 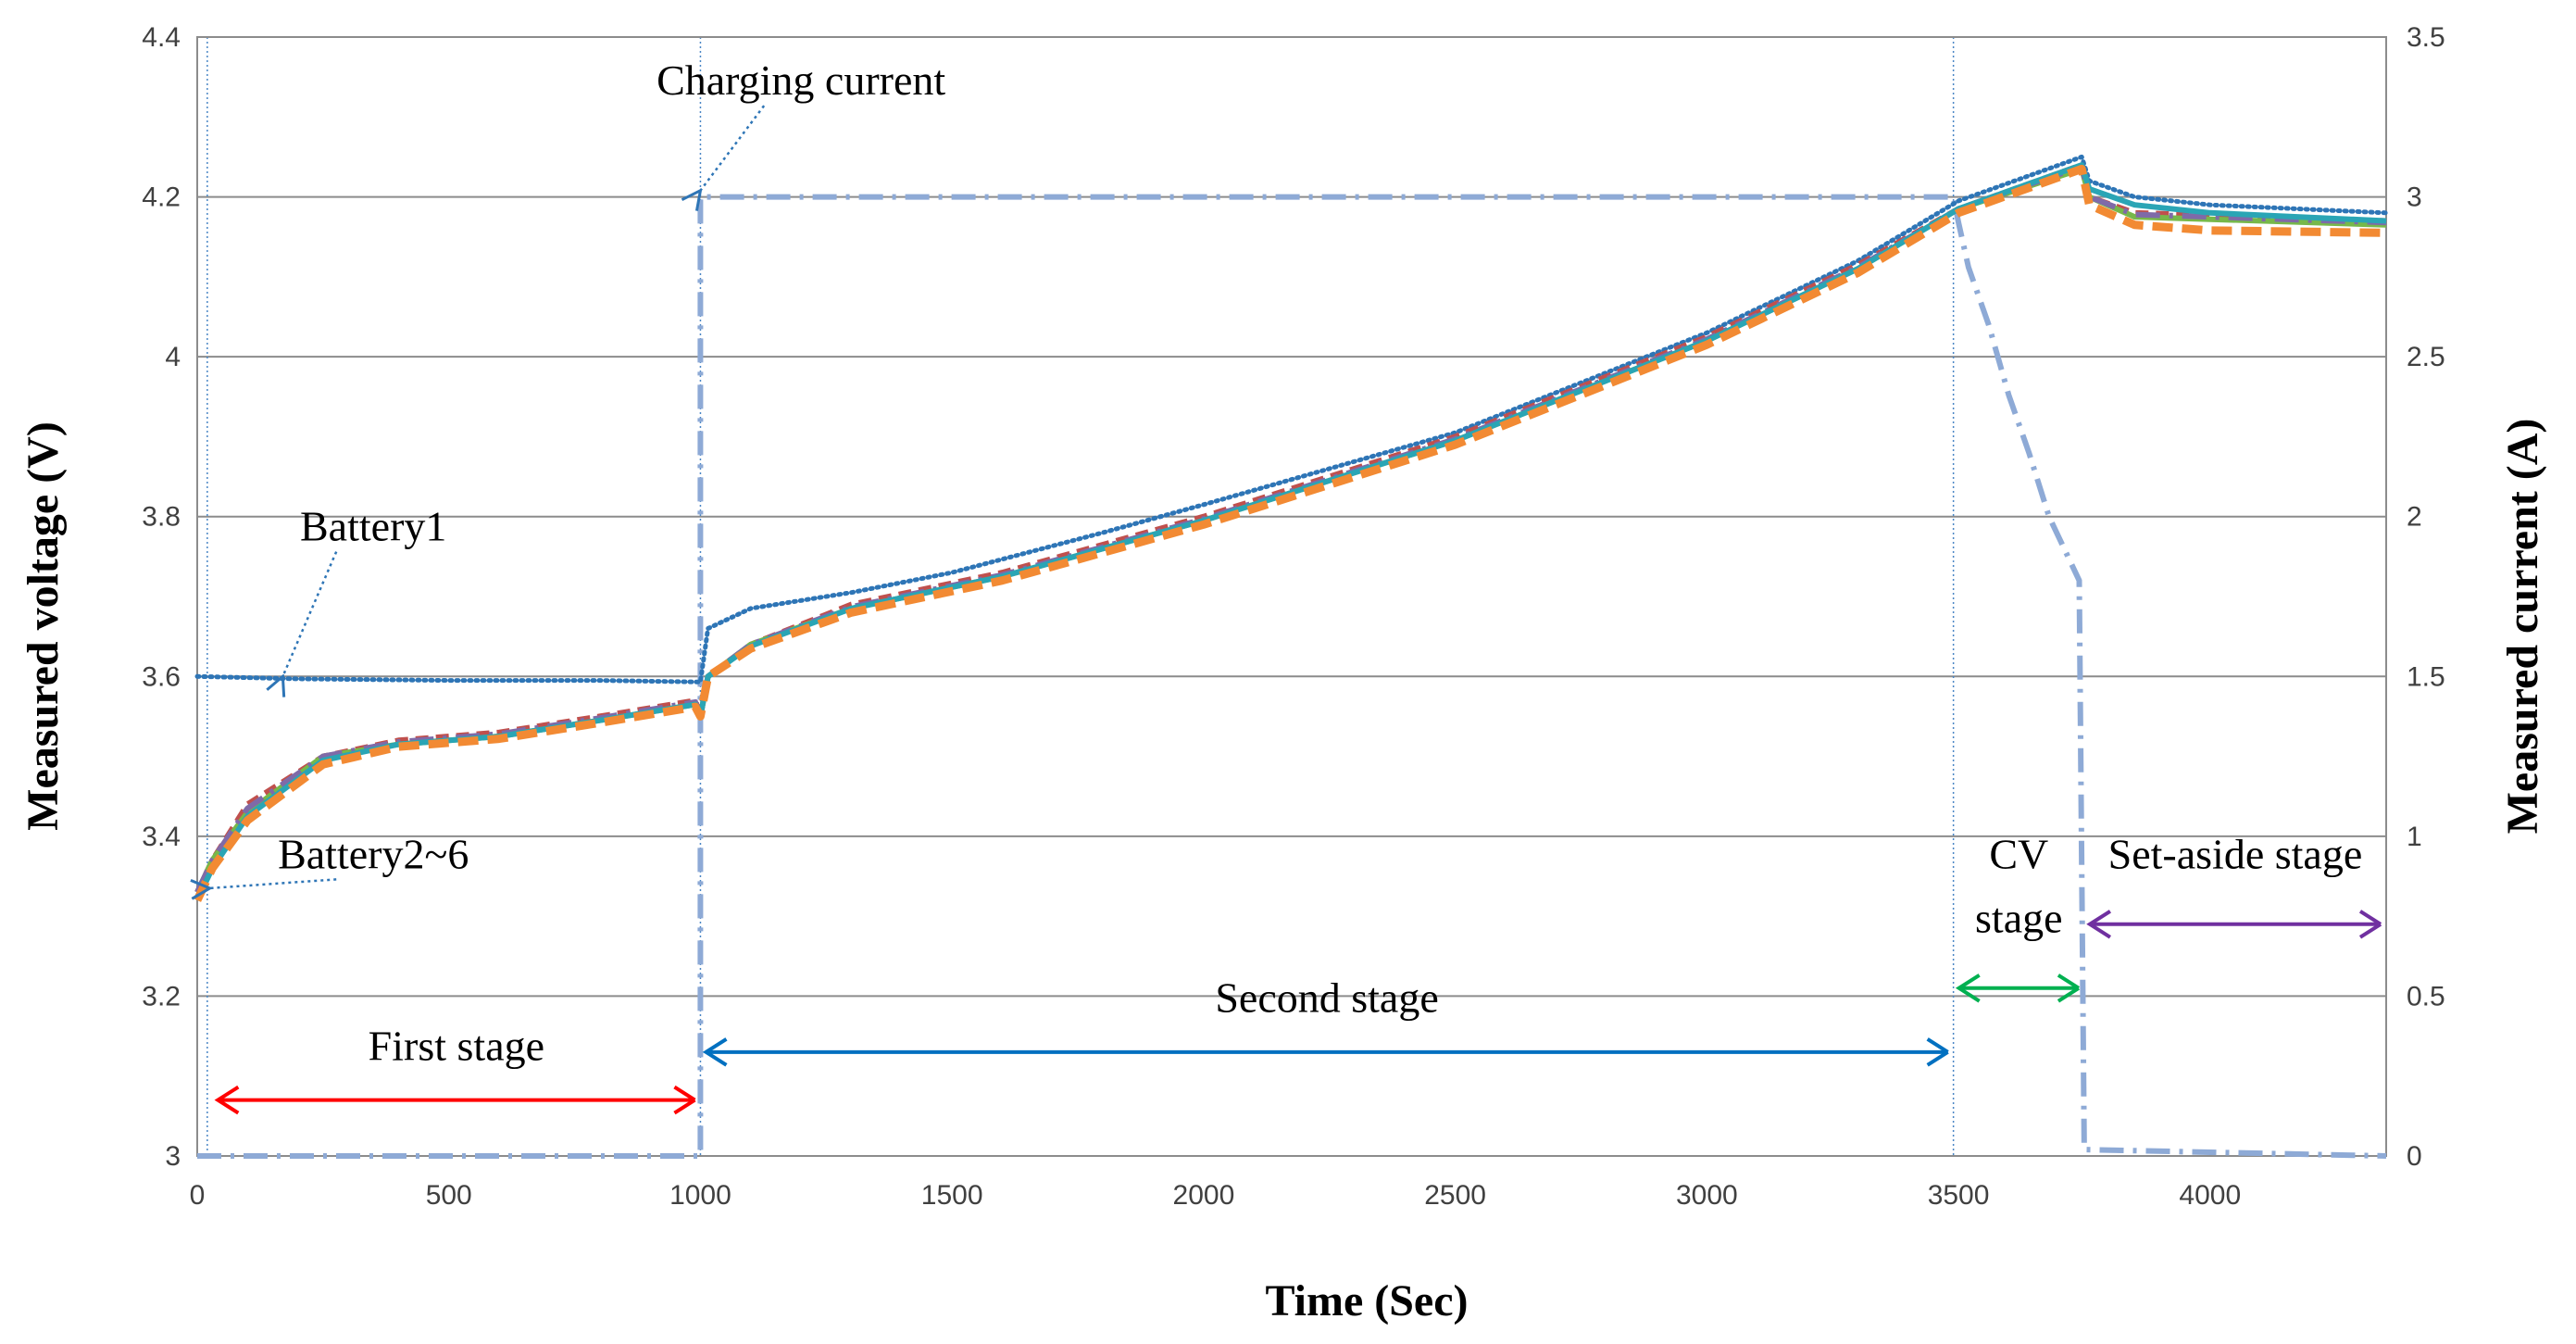 I want to click on y-tick-label: 3.2, so click(x=161, y=996).